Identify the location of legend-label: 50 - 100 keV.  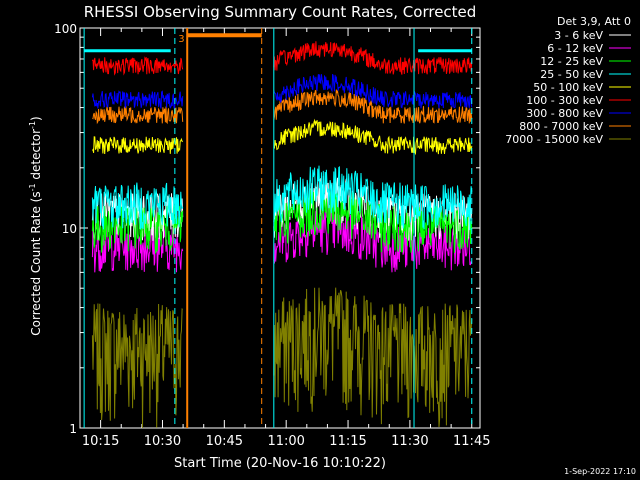
(568, 87).